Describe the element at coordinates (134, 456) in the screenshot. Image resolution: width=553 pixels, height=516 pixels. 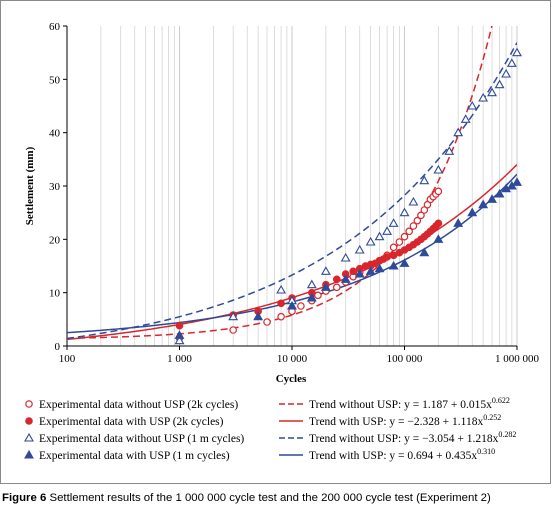
I see `legend-label: Experimental data with USP (1 m cycles)` at that location.